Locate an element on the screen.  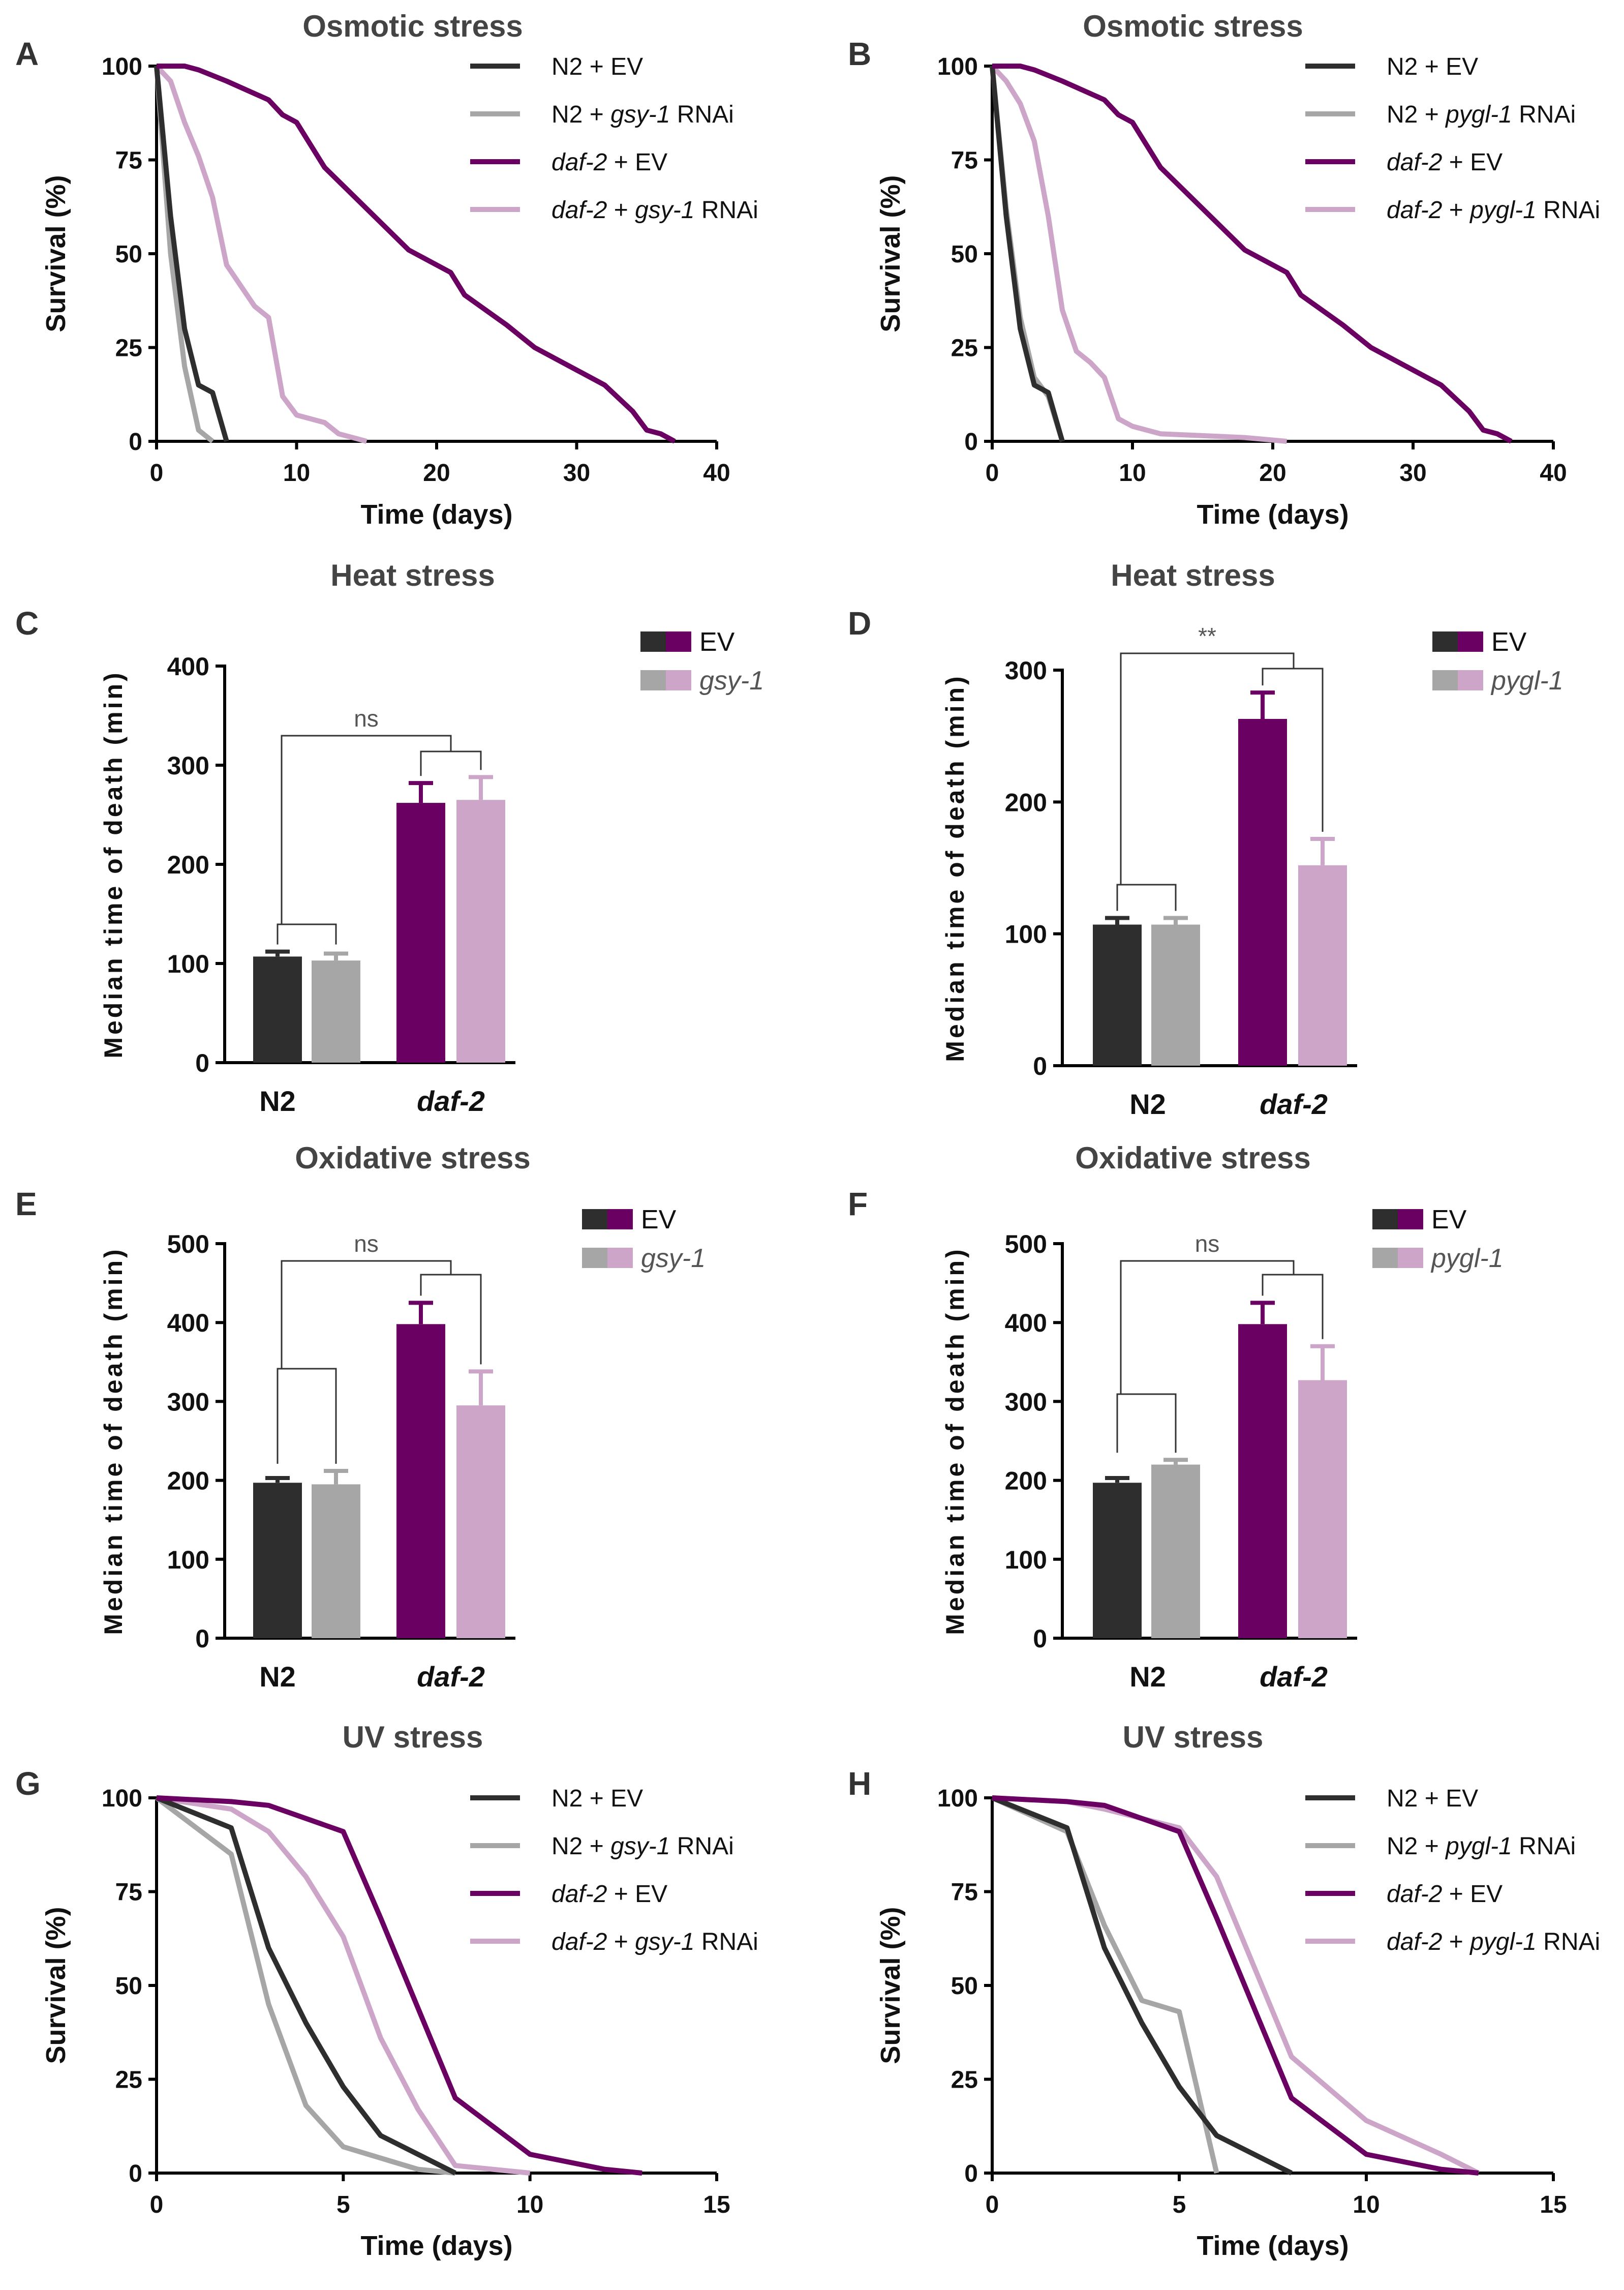
text-span: + is located at coordinates (621, 211).